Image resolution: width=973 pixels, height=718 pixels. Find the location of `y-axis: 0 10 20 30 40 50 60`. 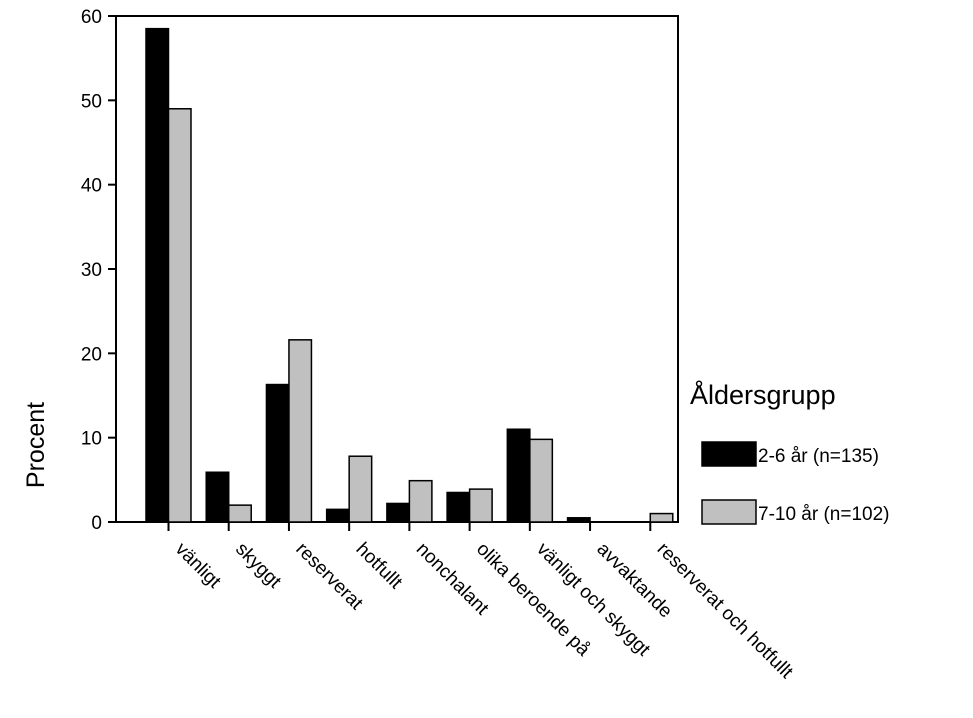

y-axis: 0 10 20 30 40 50 60 is located at coordinates (98, 270).